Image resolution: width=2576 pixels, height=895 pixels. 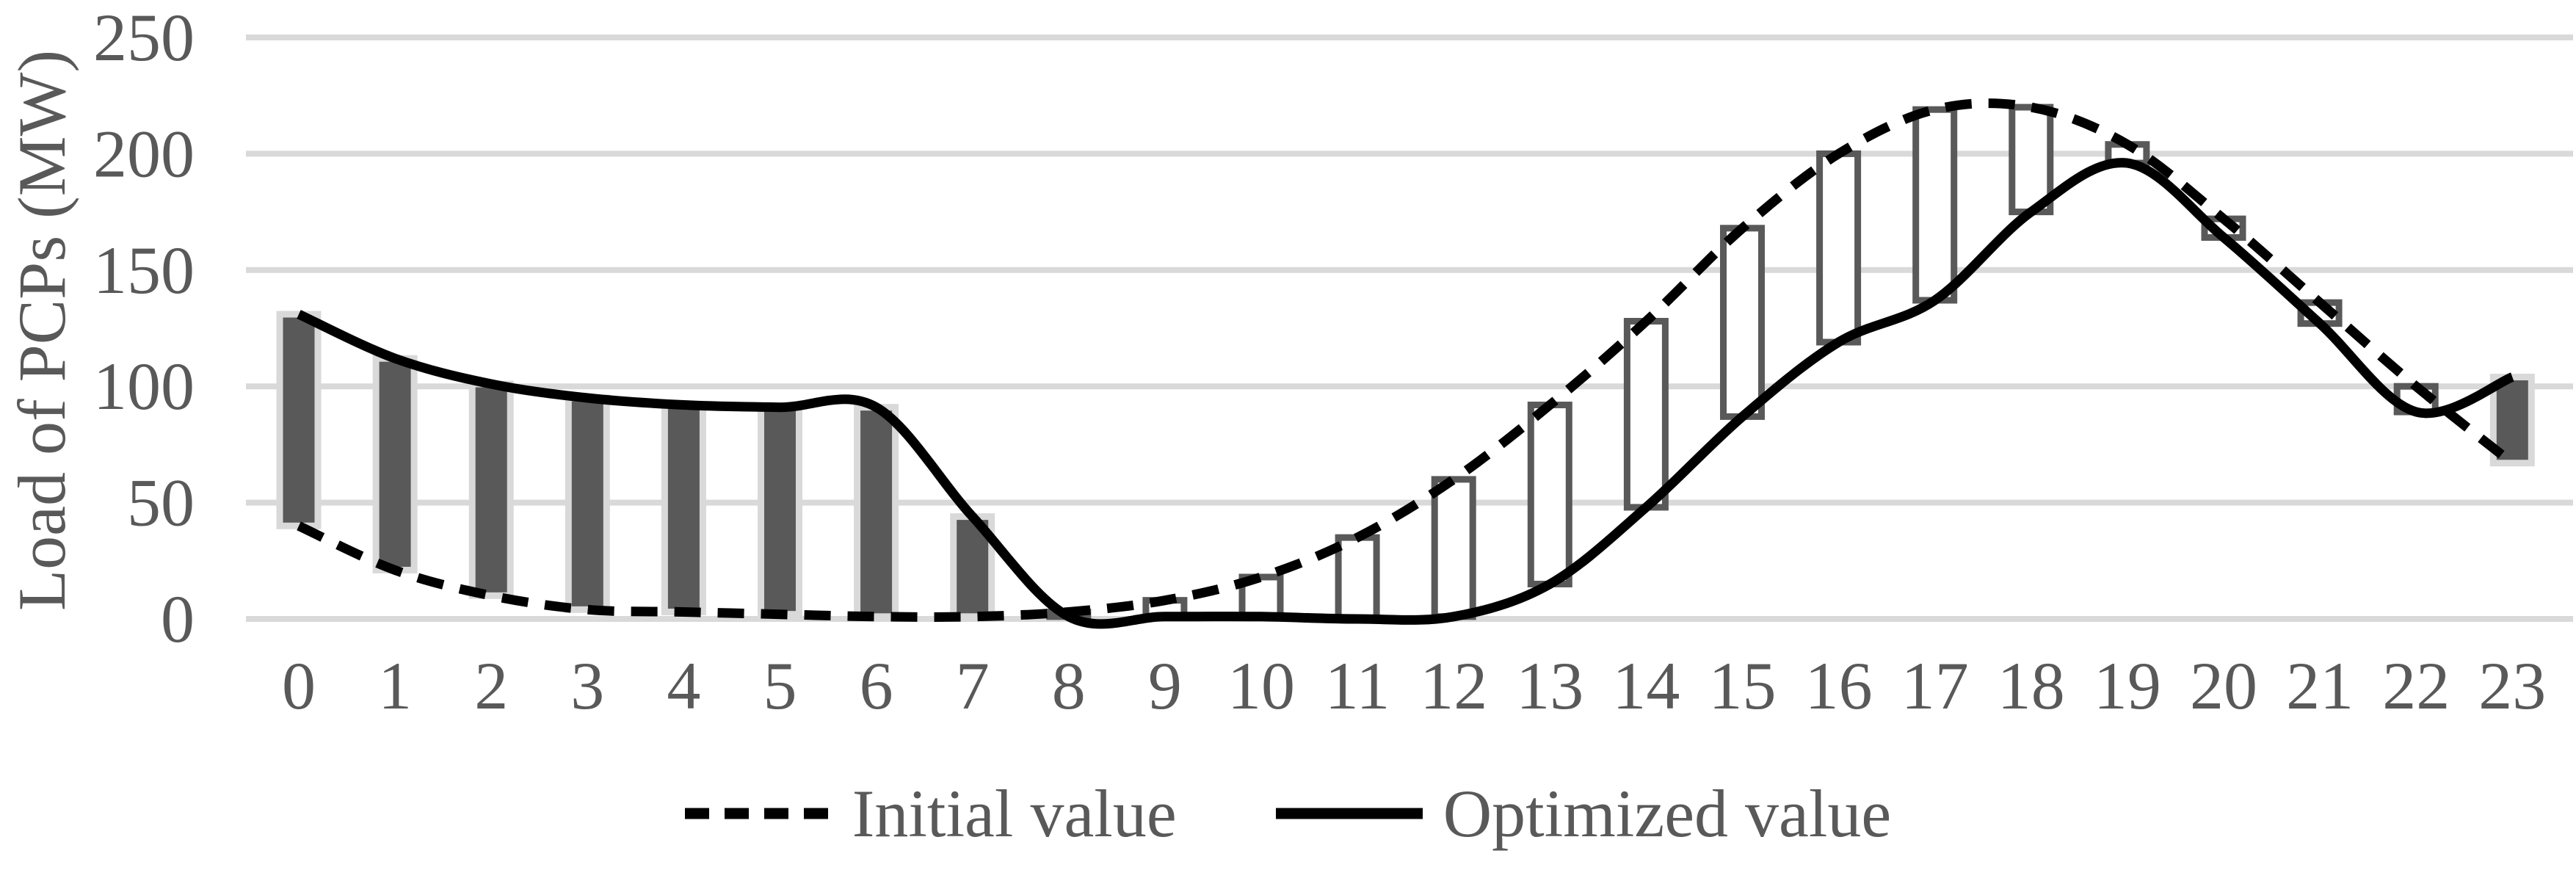 What do you see at coordinates (1646, 685) in the screenshot?
I see `x-tick-label: 14` at bounding box center [1646, 685].